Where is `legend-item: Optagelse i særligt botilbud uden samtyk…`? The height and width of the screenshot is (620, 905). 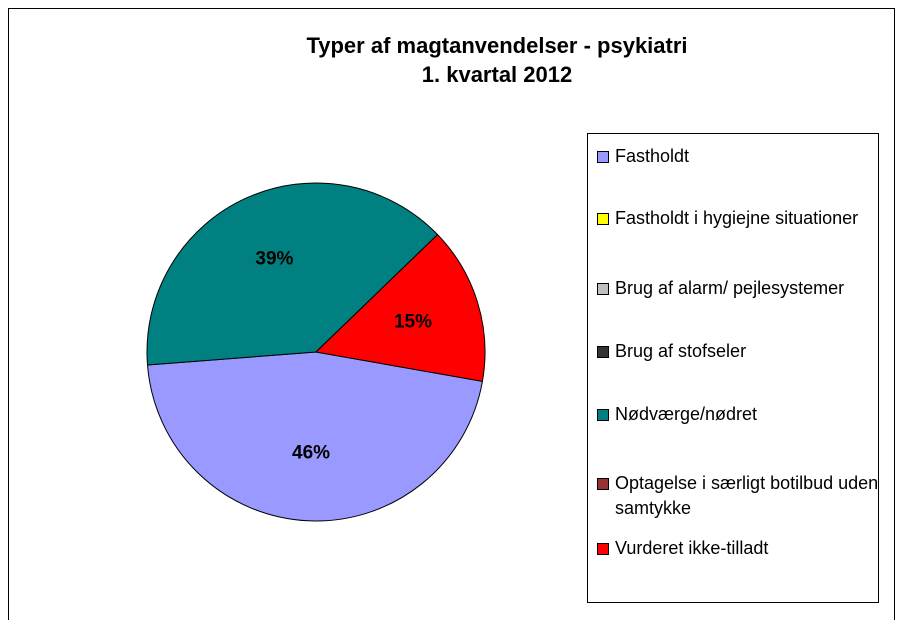 legend-item: Optagelse i særligt botilbud uden samtyk… is located at coordinates (741, 496).